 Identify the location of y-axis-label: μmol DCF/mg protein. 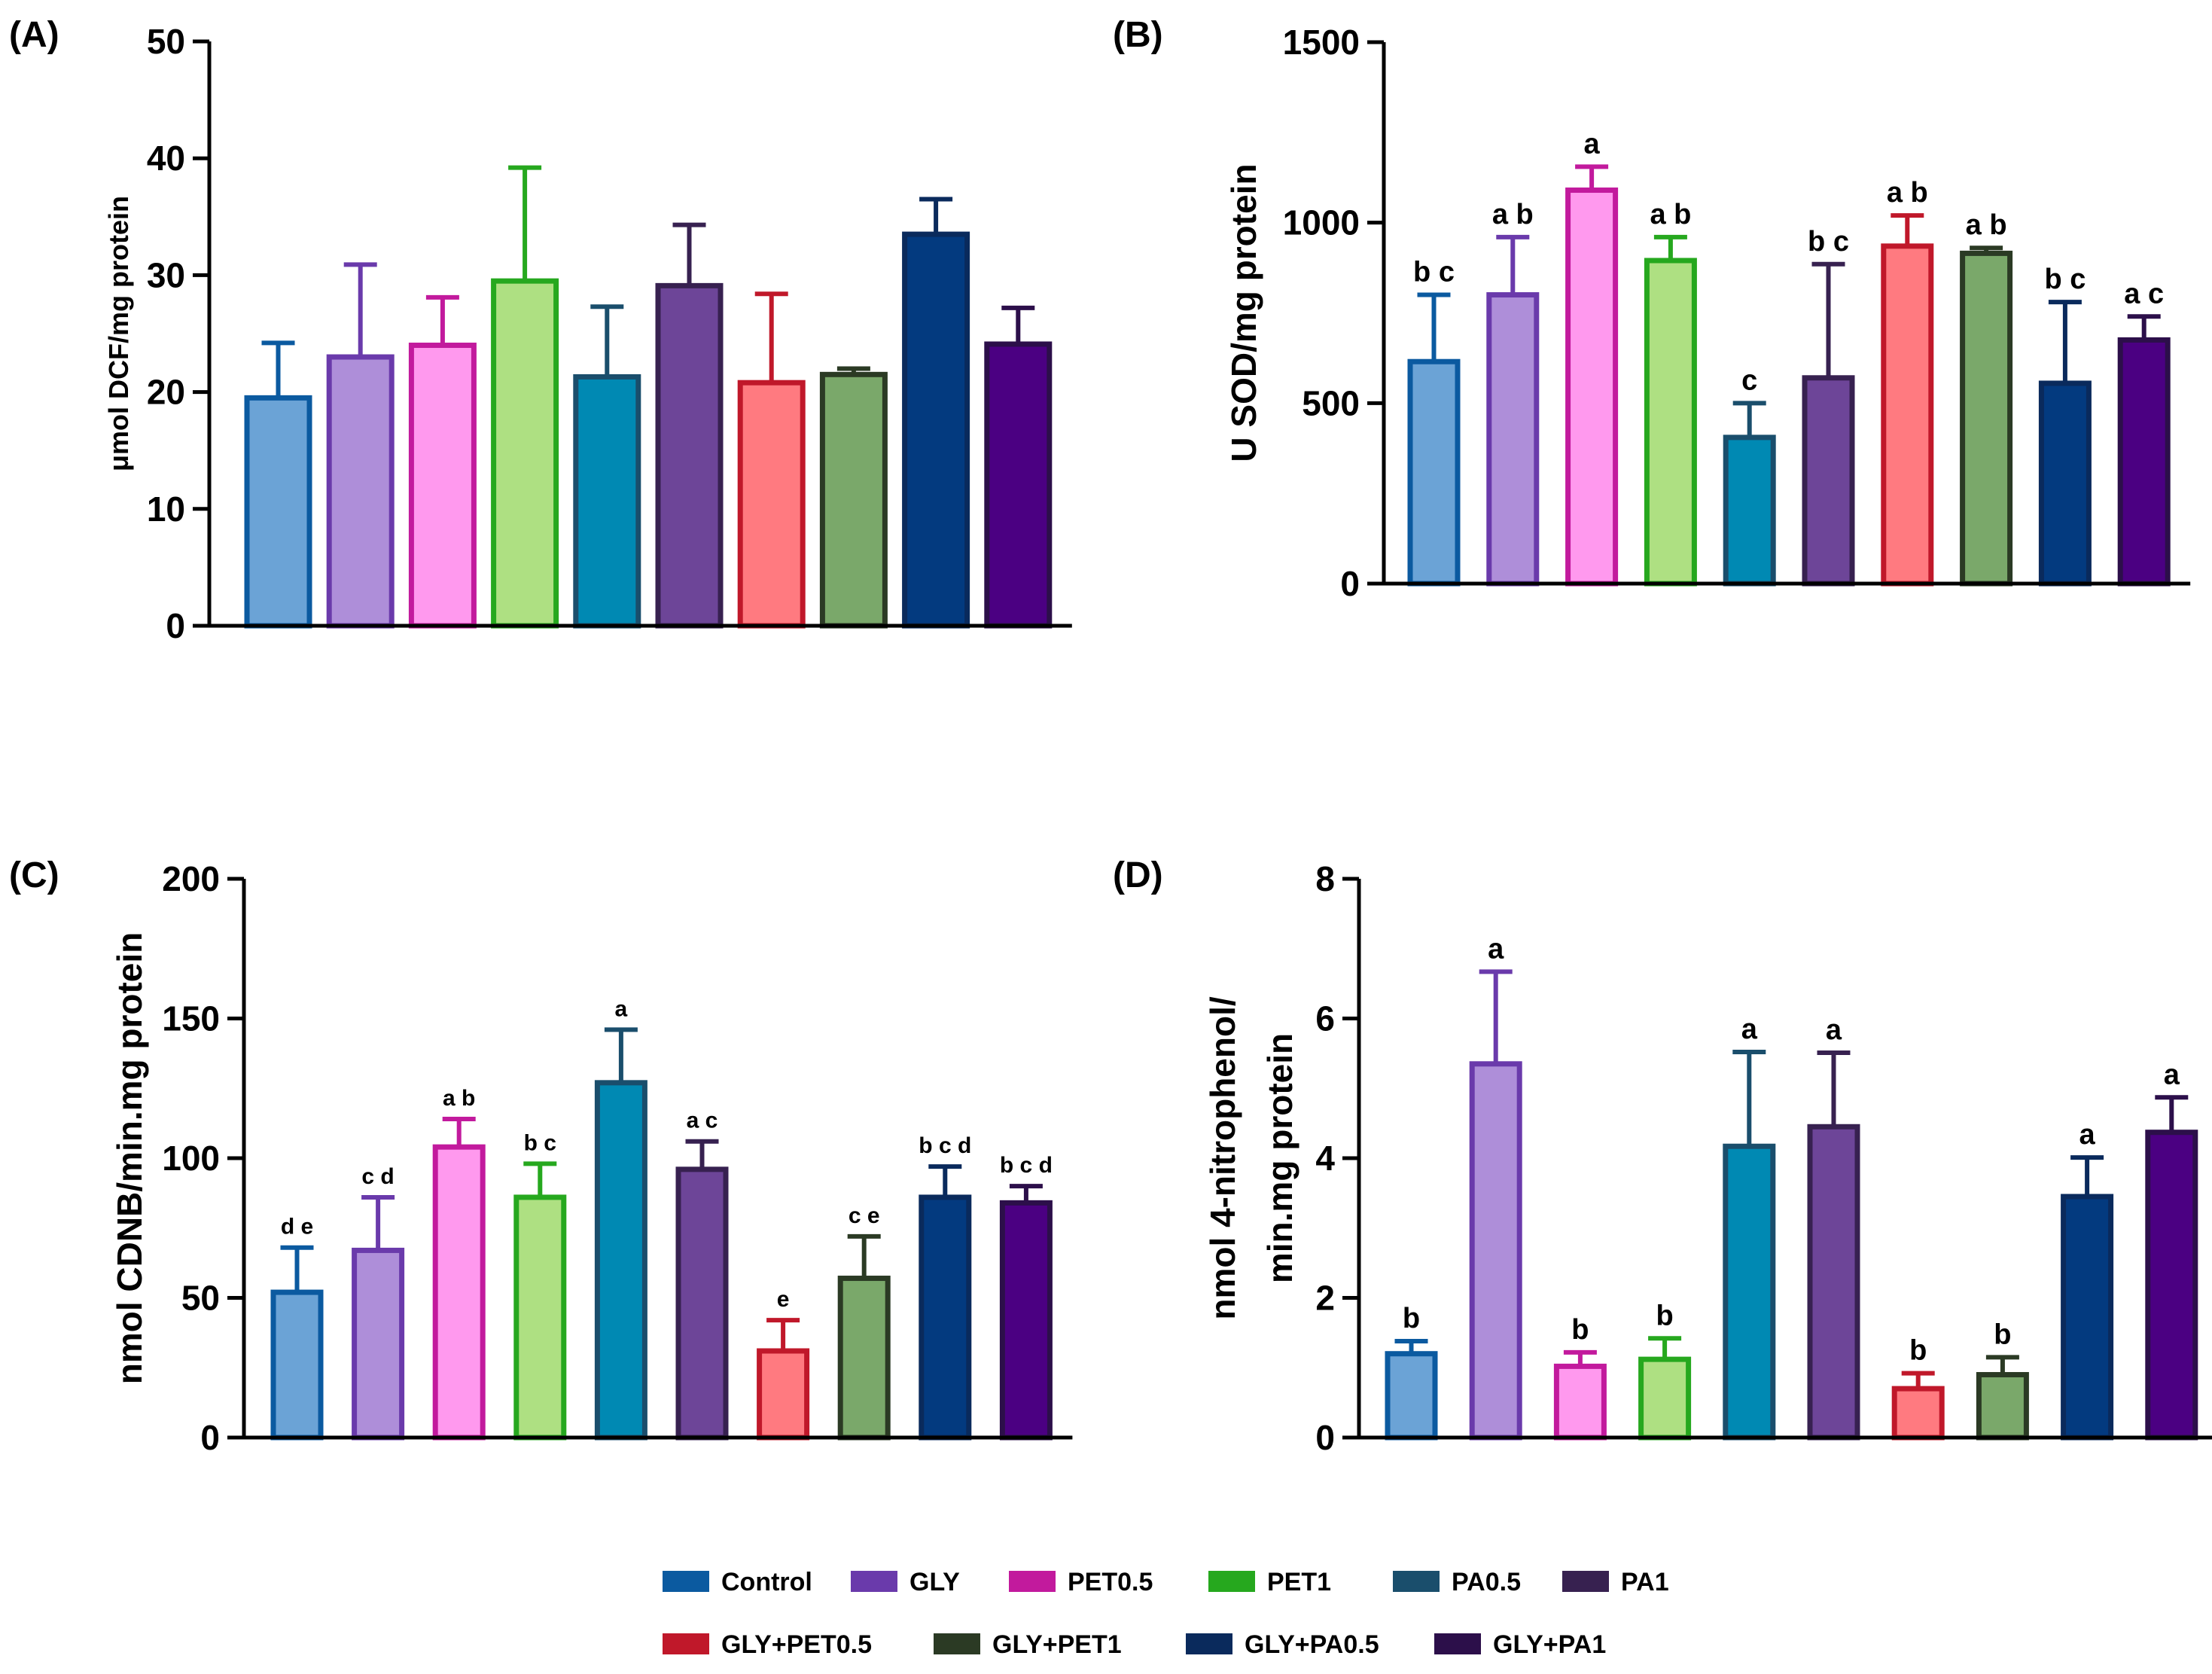
(118, 333).